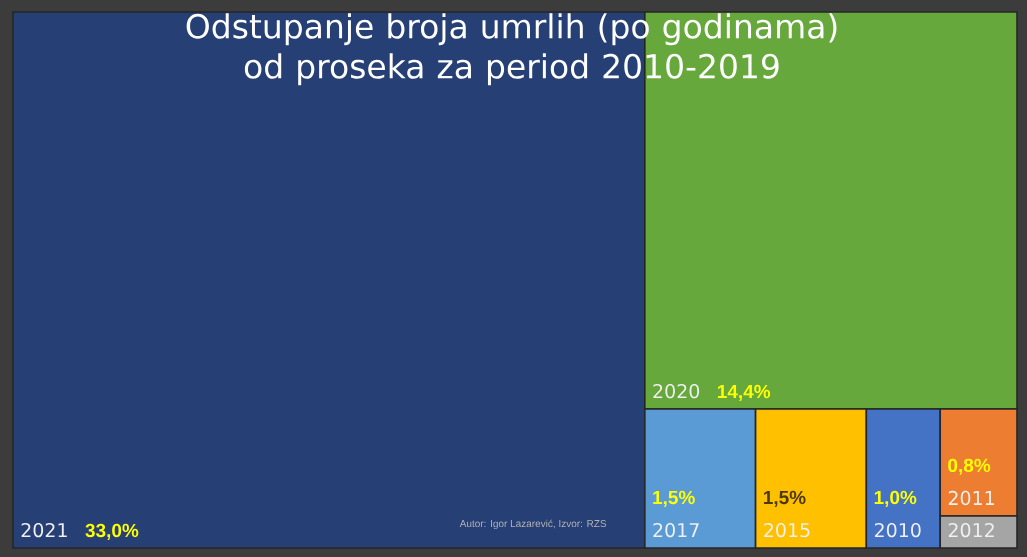 The height and width of the screenshot is (557, 1027). What do you see at coordinates (676, 391) in the screenshot?
I see `category-label: 2020` at bounding box center [676, 391].